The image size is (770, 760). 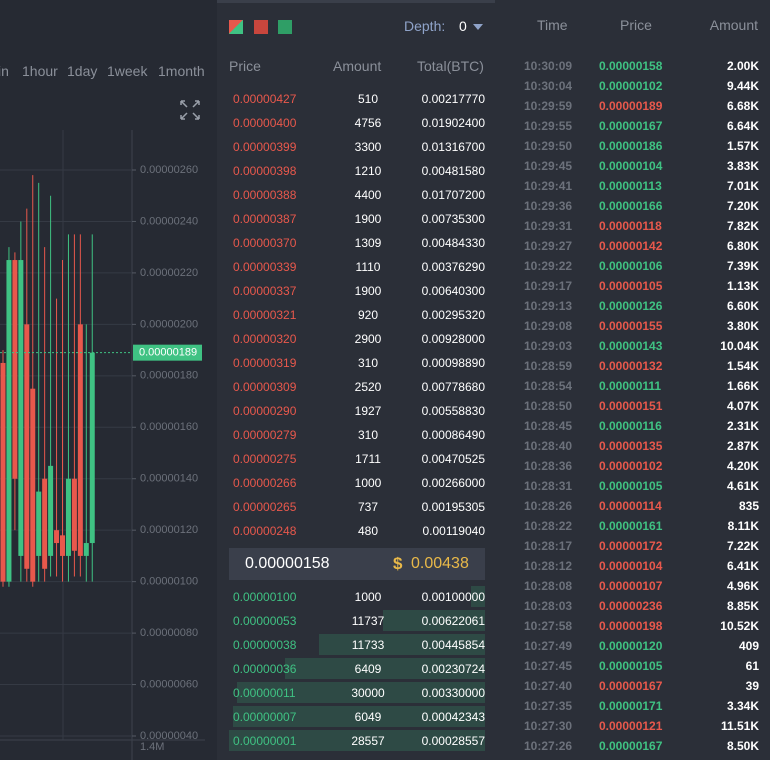 I want to click on ask-price: 0.00000337, so click(x=265, y=291).